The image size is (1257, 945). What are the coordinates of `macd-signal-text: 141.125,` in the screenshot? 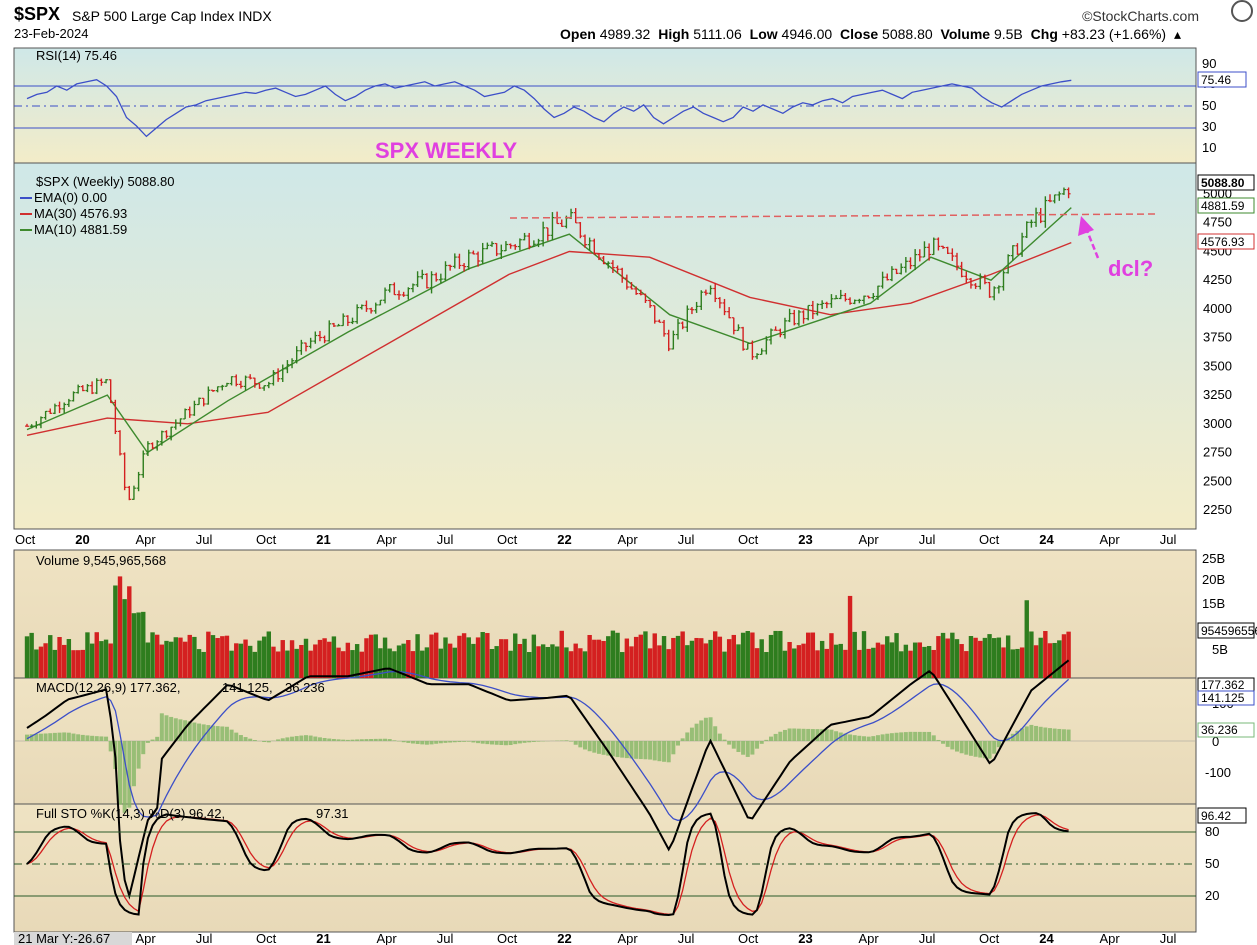 It's located at (247, 687).